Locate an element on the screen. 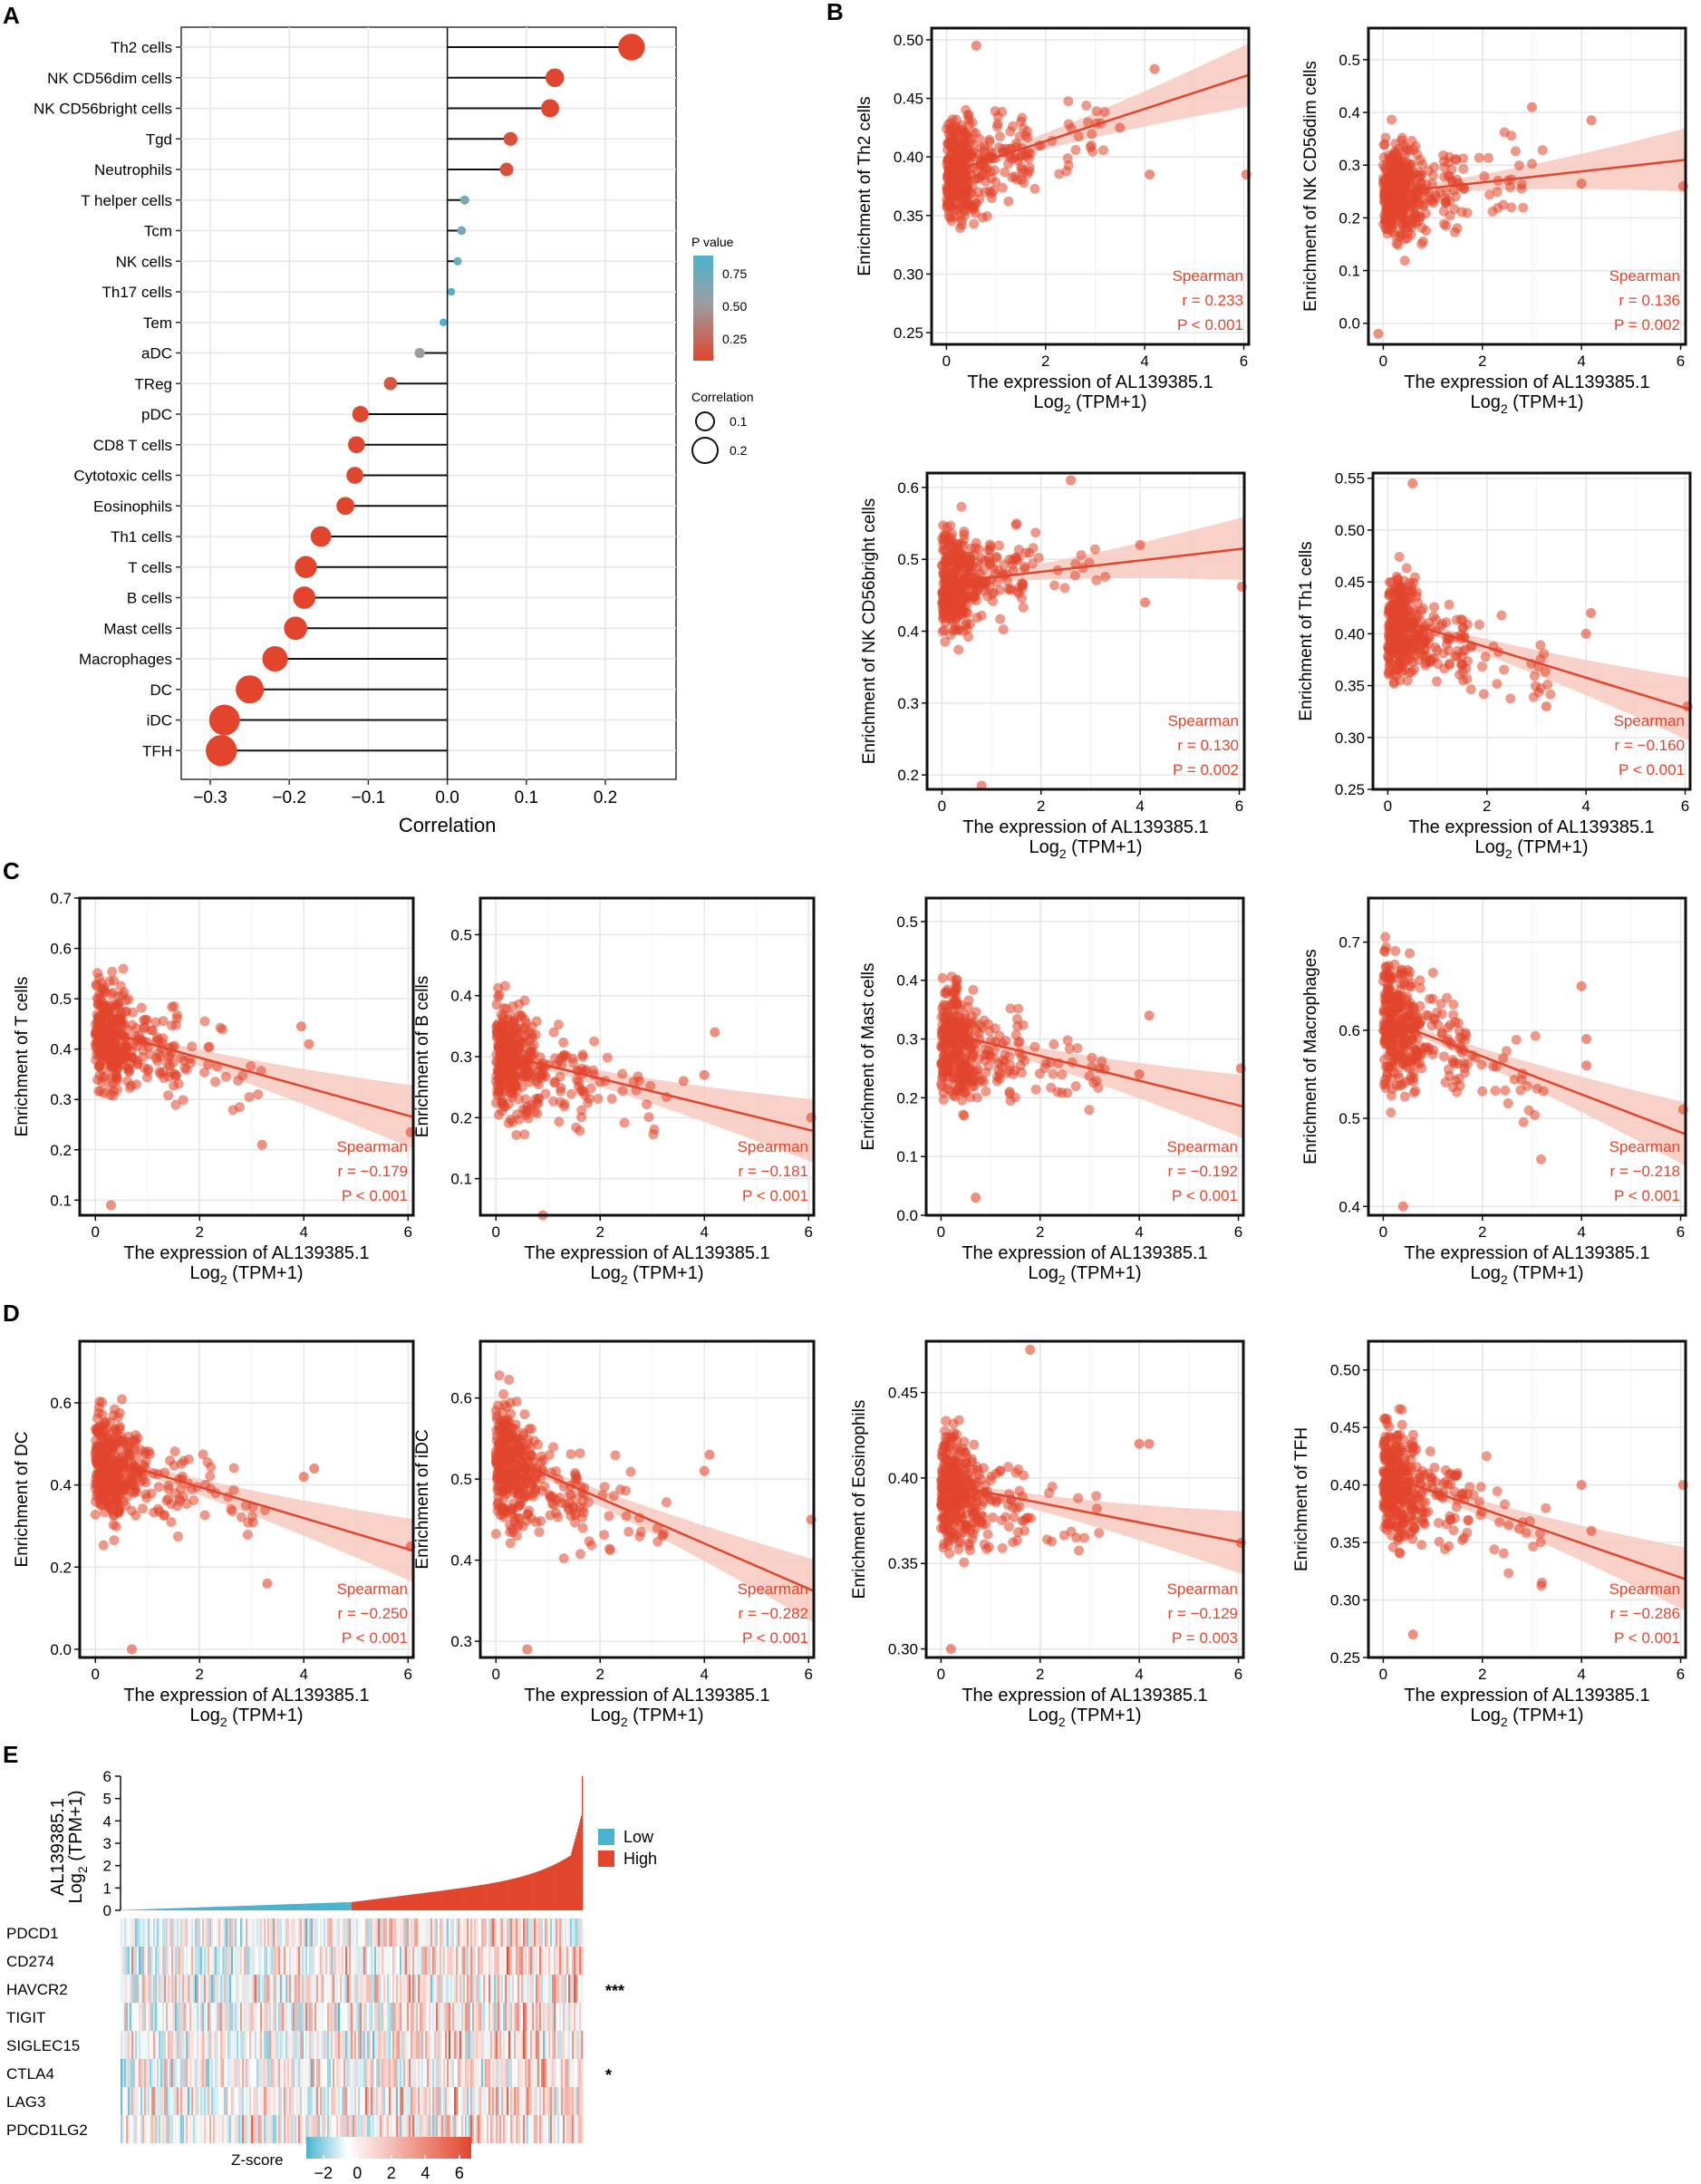  x-axis-subtitle-prefix: Log is located at coordinates (605, 1273).